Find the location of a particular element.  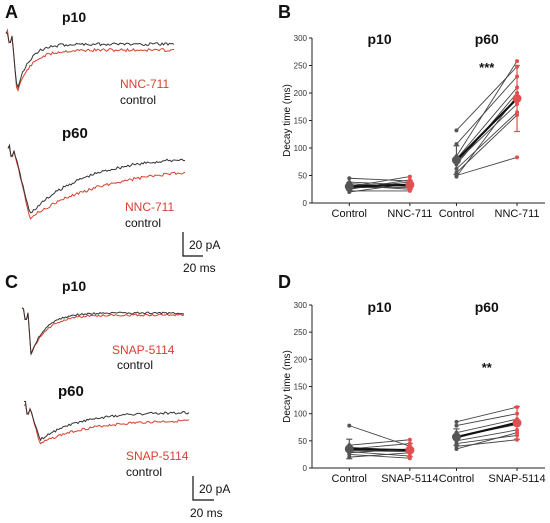

panel-a-p10-traces is located at coordinates (90, 60).